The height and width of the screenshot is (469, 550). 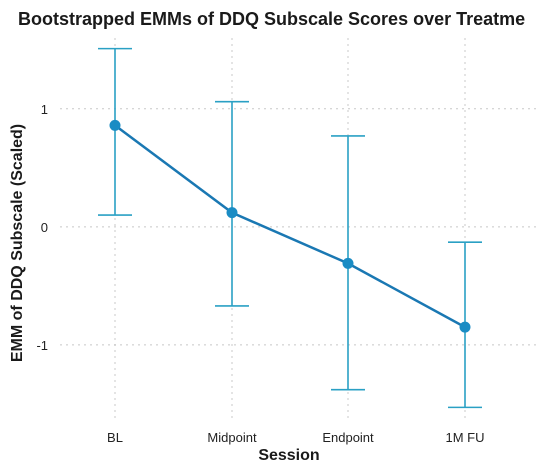 What do you see at coordinates (295, 437) in the screenshot?
I see `x-axis-ticks: BL Midpoint Endpoint 1M FU` at bounding box center [295, 437].